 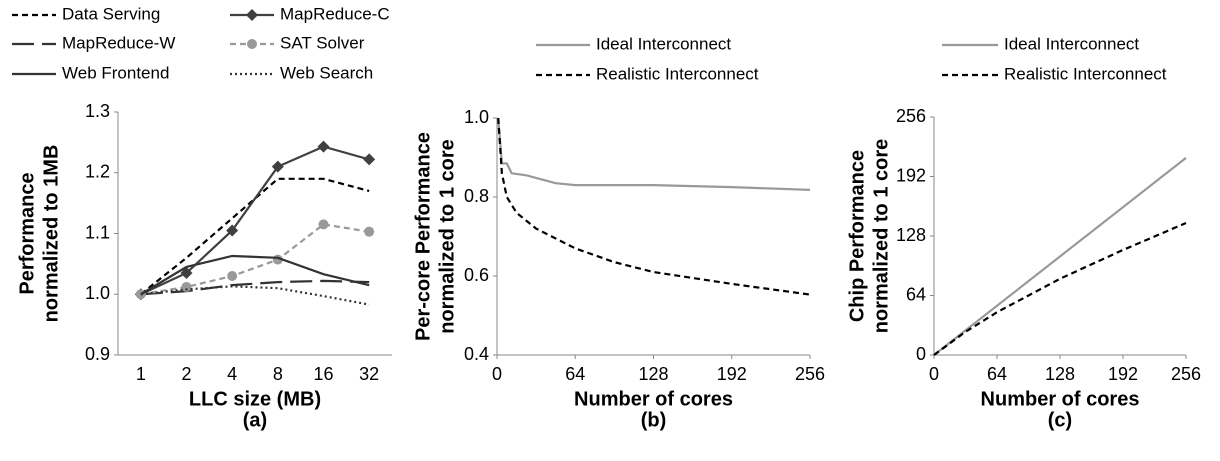 What do you see at coordinates (278, 374) in the screenshot?
I see `x-tick-label: 8` at bounding box center [278, 374].